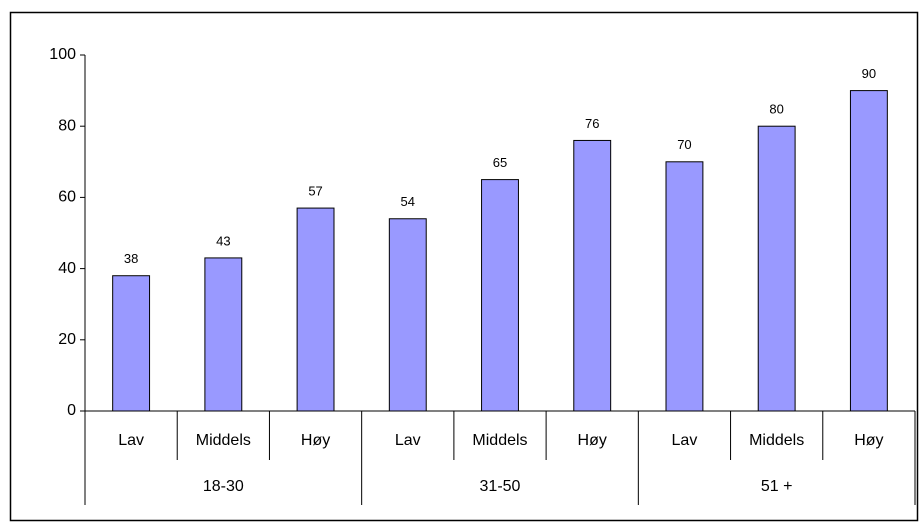 Image resolution: width=921 pixels, height=526 pixels. What do you see at coordinates (67, 197) in the screenshot?
I see `y-tick-label: 60` at bounding box center [67, 197].